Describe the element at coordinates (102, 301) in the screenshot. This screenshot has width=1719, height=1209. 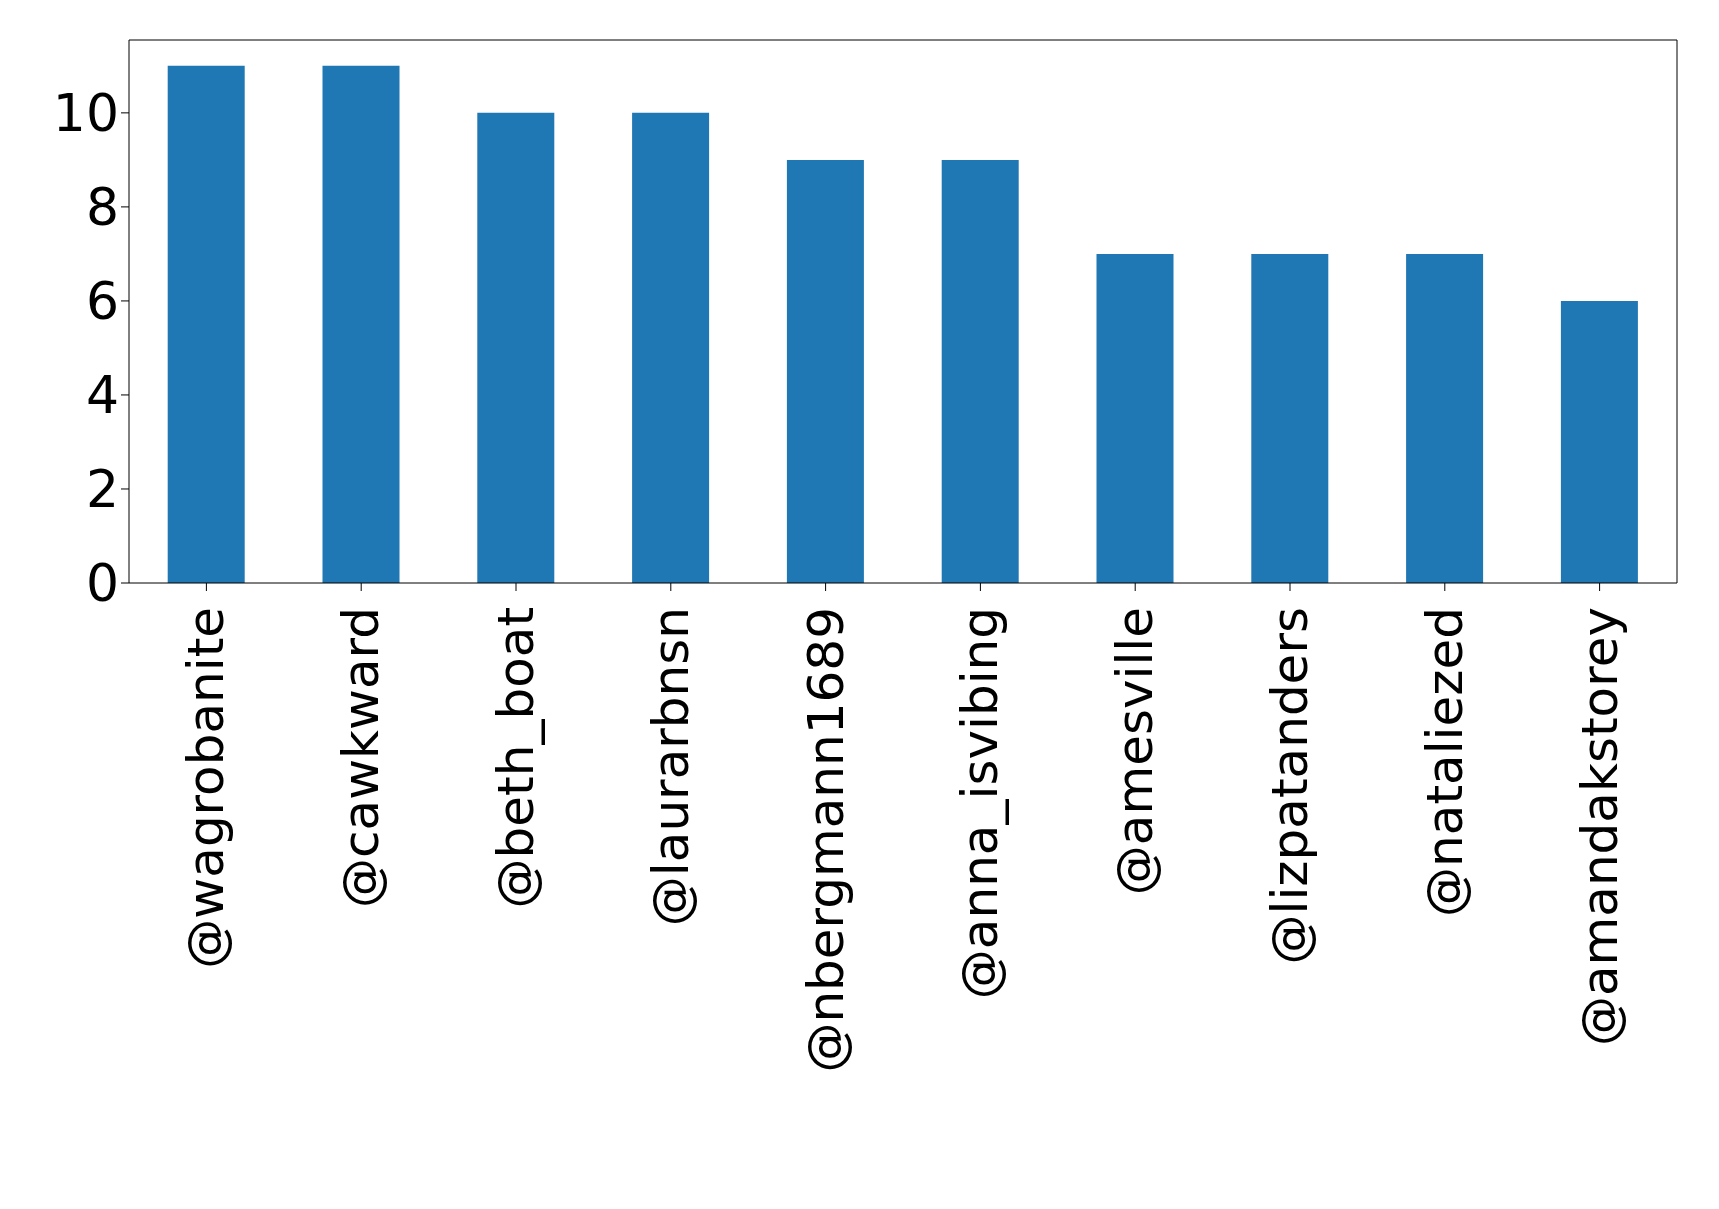
I see `y-tick-label: 6` at that location.